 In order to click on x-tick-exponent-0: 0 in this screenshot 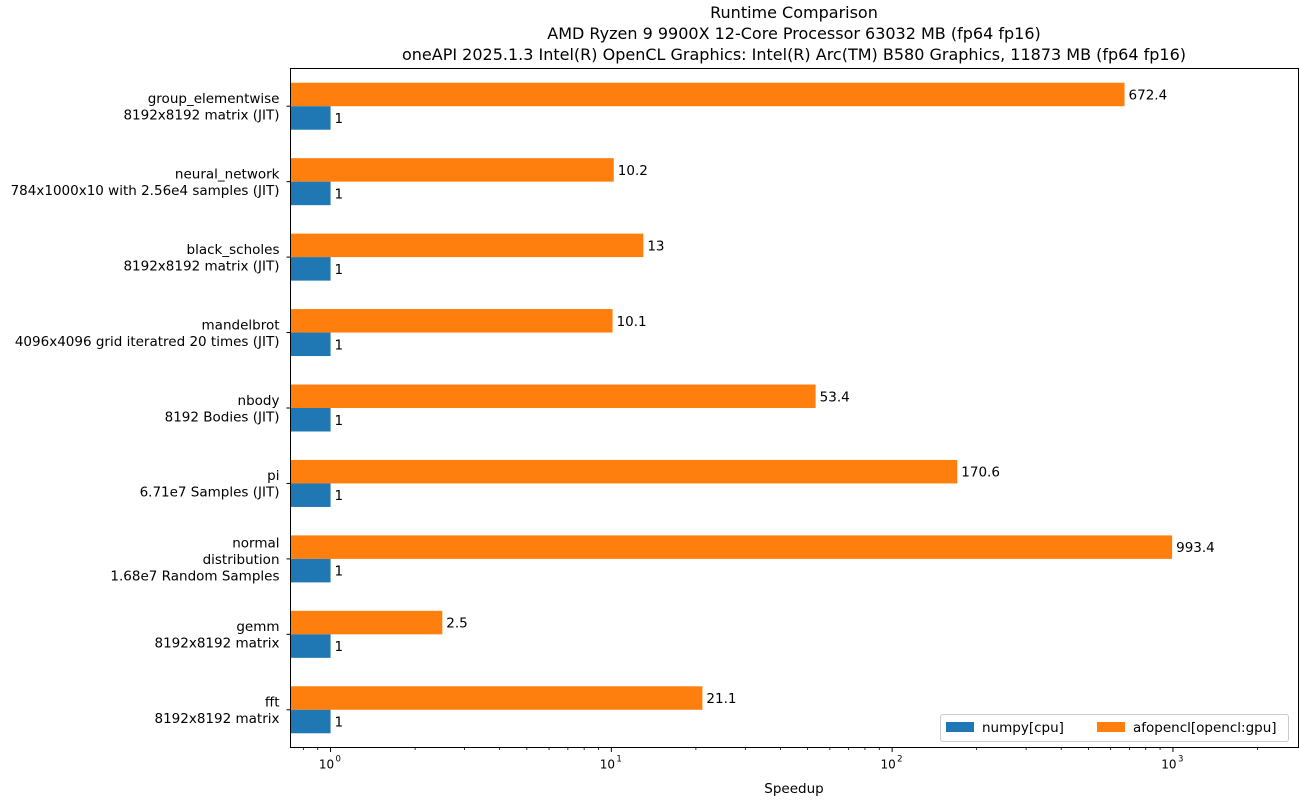, I will do `click(338, 760)`.